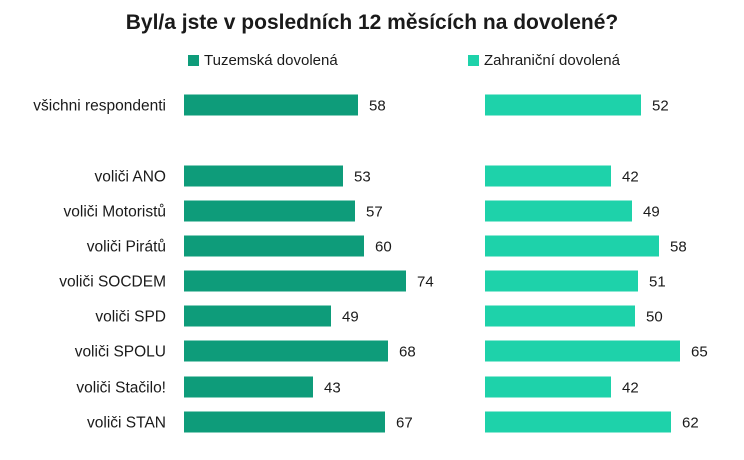  I want to click on bar-zahranicni-vsichni-respondenti, so click(563, 105).